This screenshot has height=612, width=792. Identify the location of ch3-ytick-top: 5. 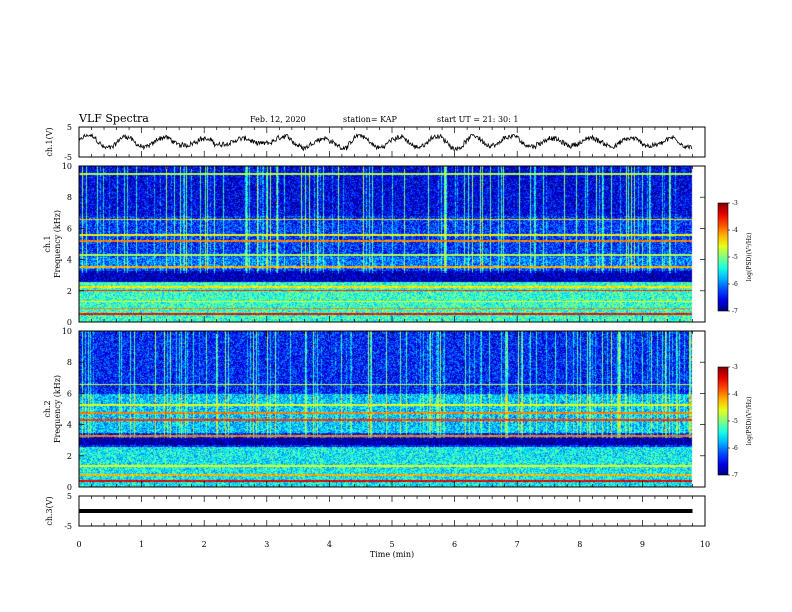
(69, 496).